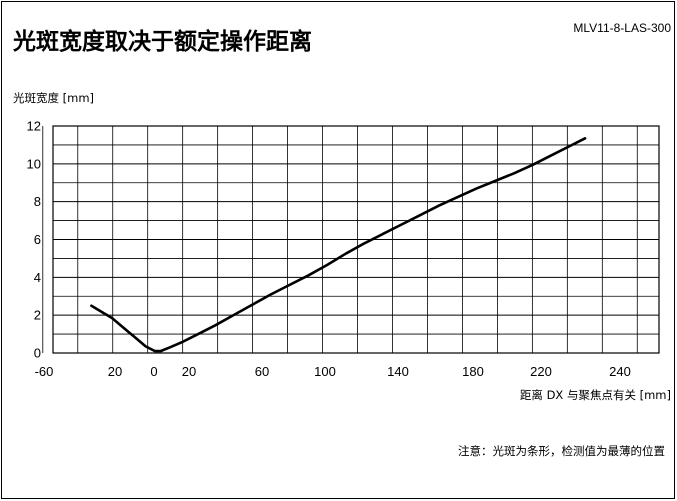  Describe the element at coordinates (153, 371) in the screenshot. I see `x-tick-label: 0` at that location.